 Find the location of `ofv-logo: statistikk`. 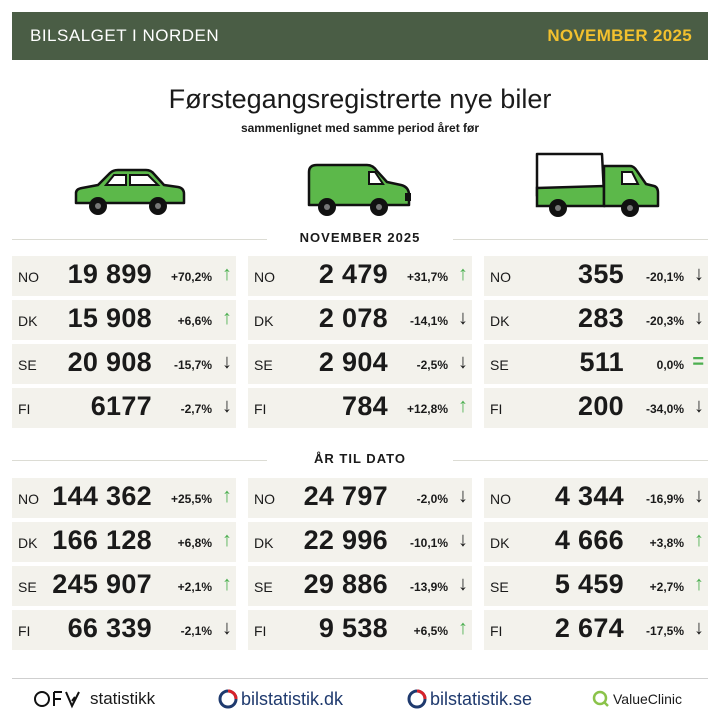

ofv-logo: statistikk is located at coordinates (94, 699).